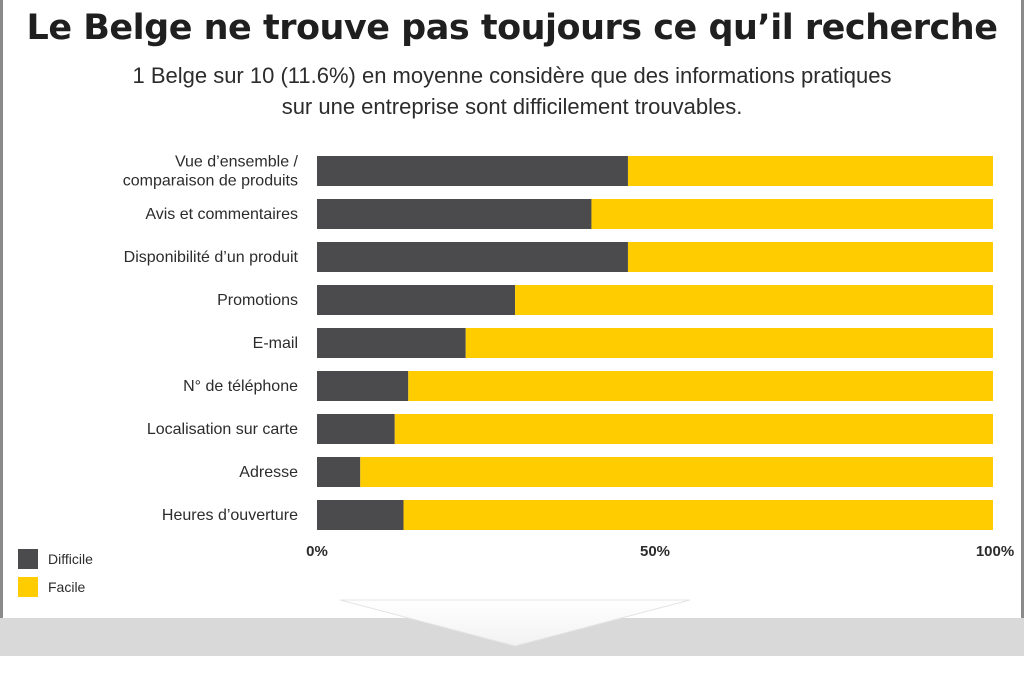 The height and width of the screenshot is (692, 1024). I want to click on legend-swatch-facile, so click(28, 587).